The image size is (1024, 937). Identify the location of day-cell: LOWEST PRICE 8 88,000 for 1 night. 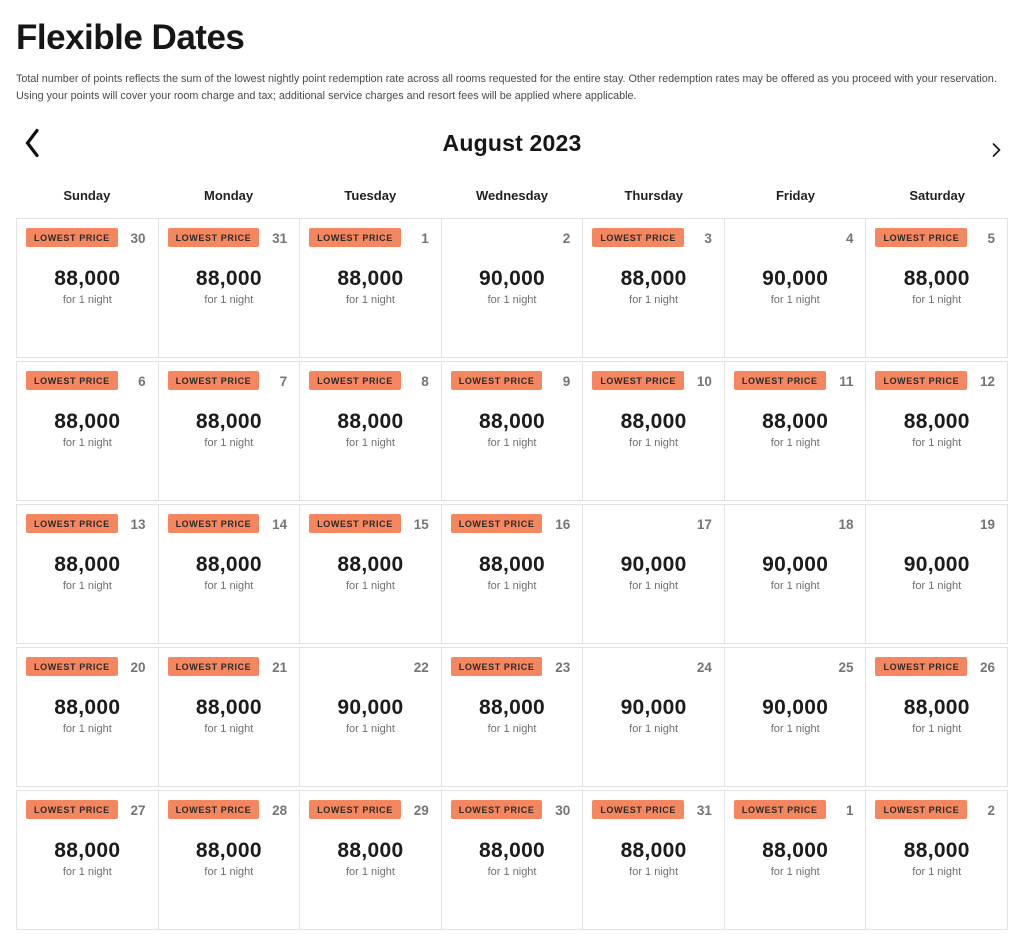
(370, 431).